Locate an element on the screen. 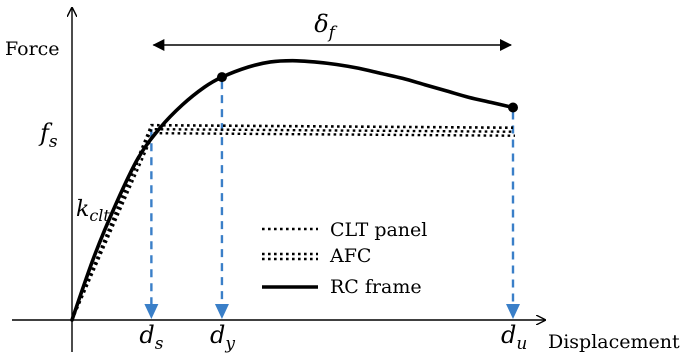 The height and width of the screenshot is (357, 688). du-label: du is located at coordinates (514, 337).